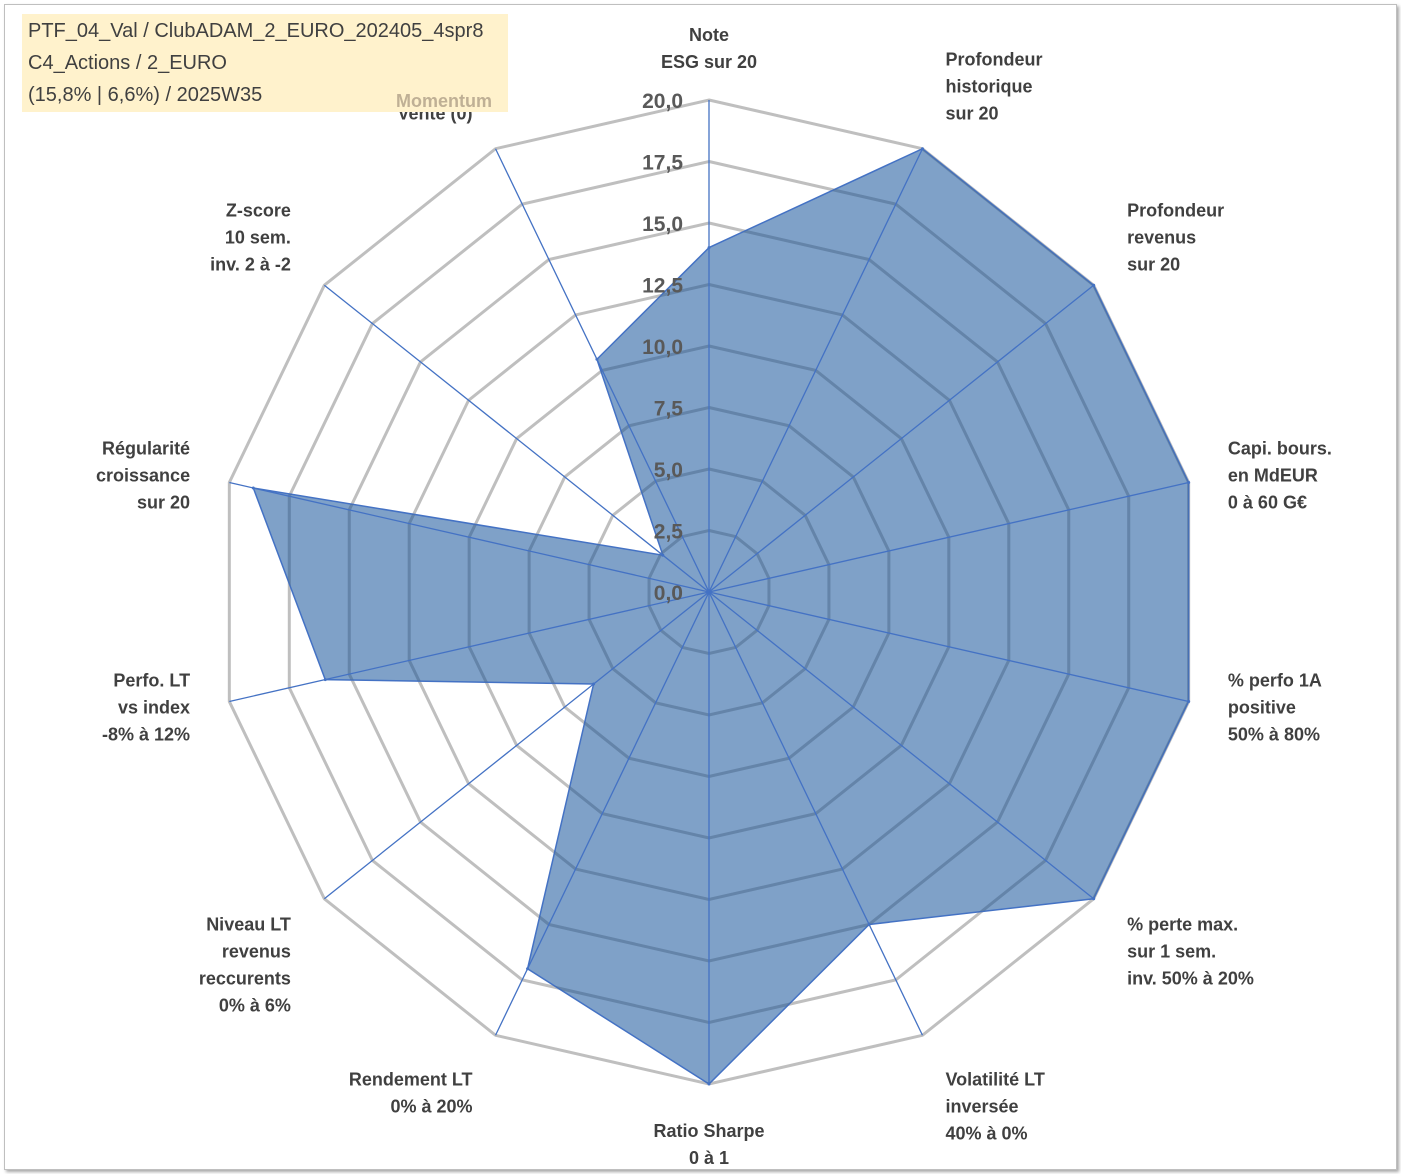 This screenshot has height=1174, width=1401. I want to click on category-label: Profondeur historique sur 20, so click(993, 87).